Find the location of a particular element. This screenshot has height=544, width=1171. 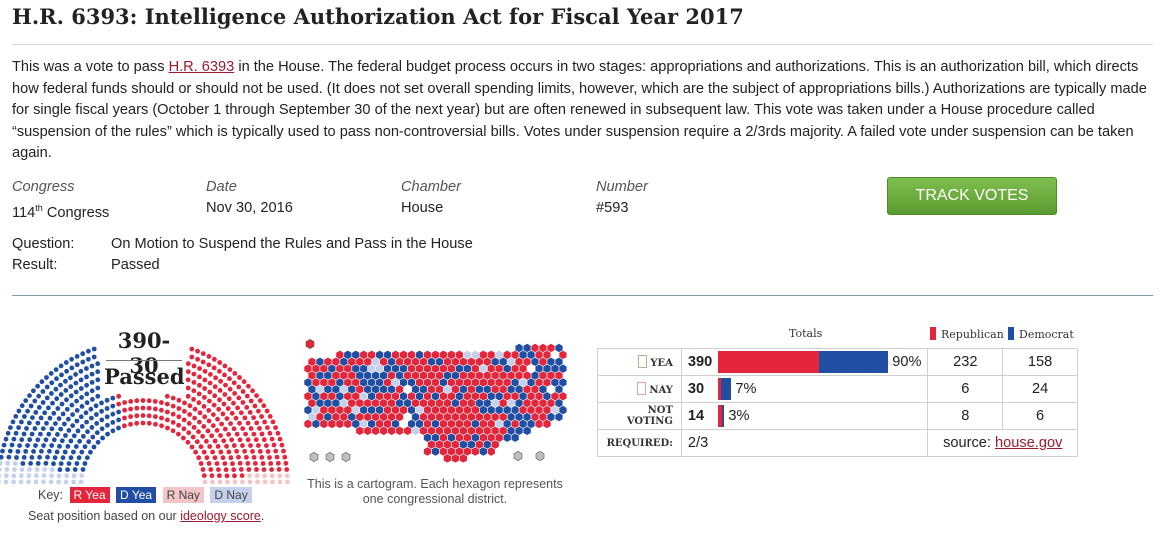

ideology-score-link: ideology score is located at coordinates (220, 516).